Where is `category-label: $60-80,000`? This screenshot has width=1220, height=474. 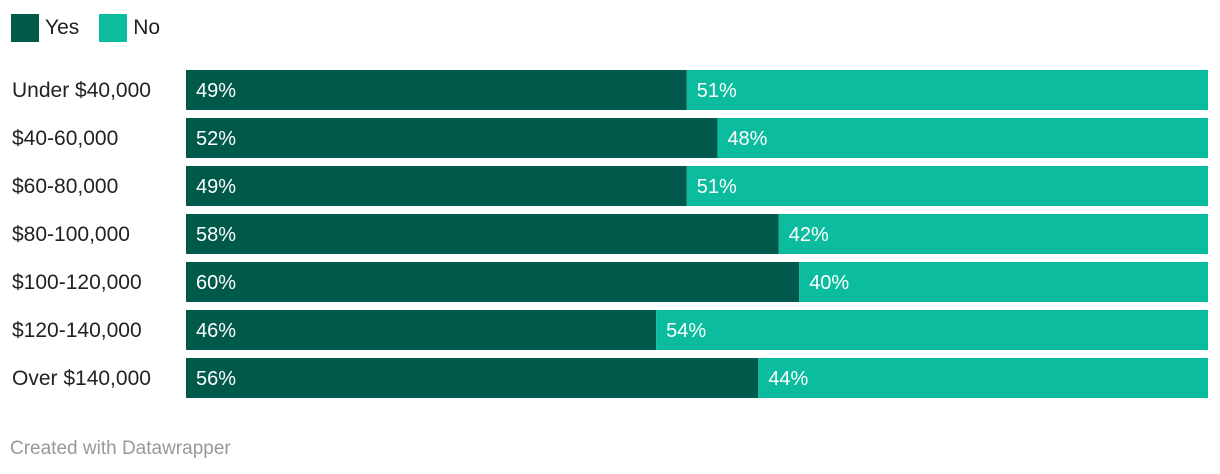
category-label: $60-80,000 is located at coordinates (65, 186).